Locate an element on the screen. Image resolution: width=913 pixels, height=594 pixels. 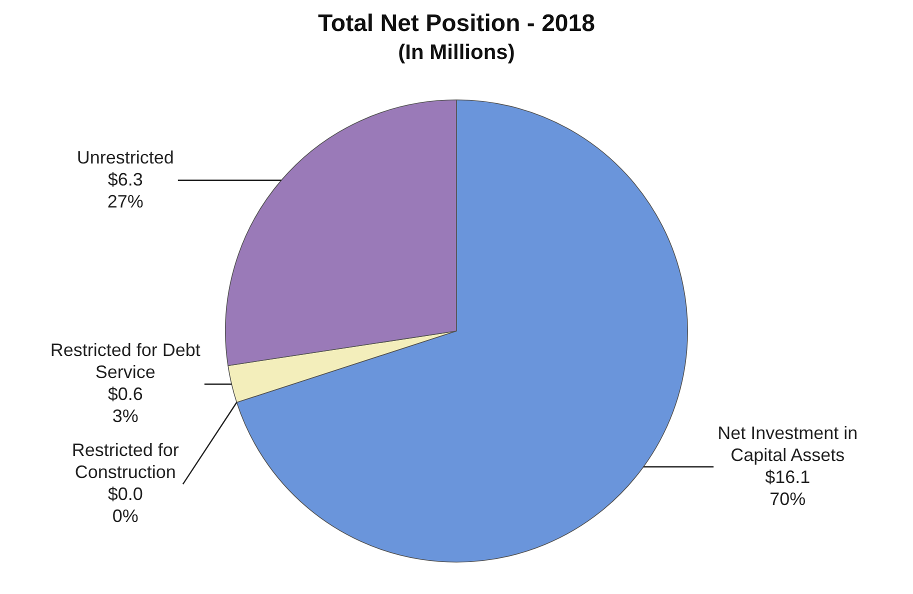
slice-label: Restricted for Debt Service is located at coordinates (125, 361).